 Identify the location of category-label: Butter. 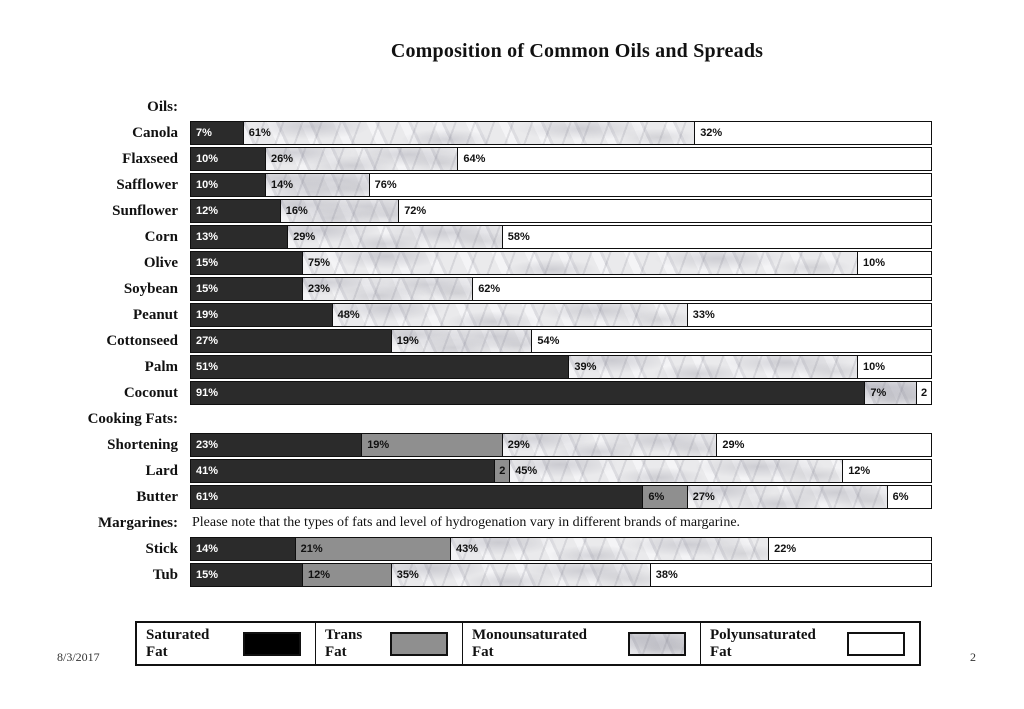
(157, 497).